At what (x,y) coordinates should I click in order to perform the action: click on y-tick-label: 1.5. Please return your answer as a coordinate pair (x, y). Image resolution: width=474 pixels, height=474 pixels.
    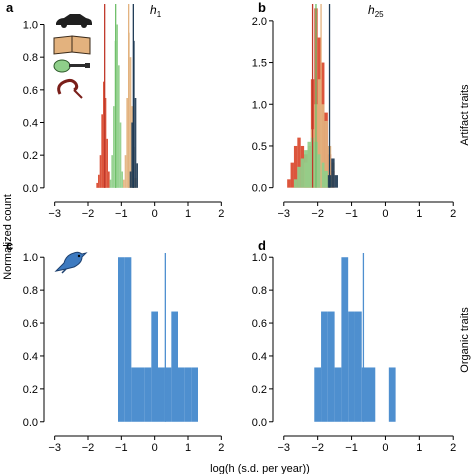
    Looking at the image, I should click on (259, 64).